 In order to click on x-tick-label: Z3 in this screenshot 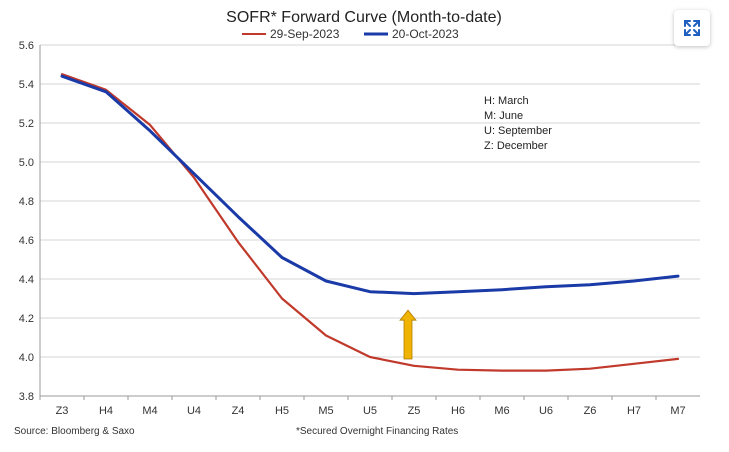, I will do `click(62, 411)`.